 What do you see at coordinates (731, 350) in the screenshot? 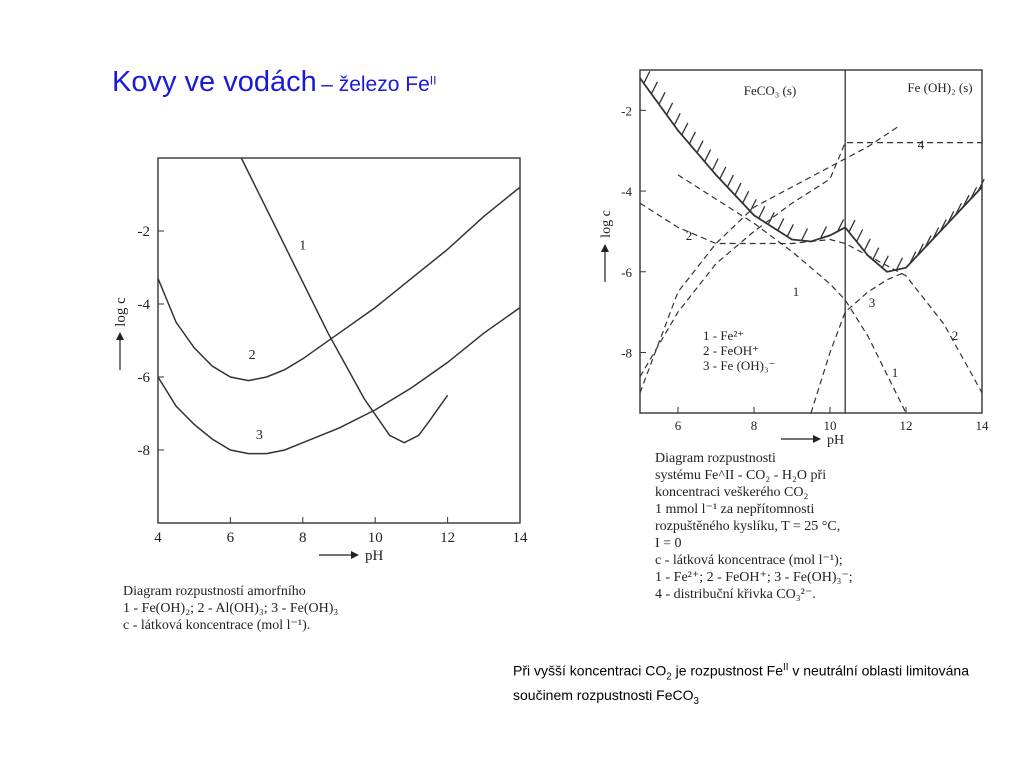
I see `legend-entry: 2 - FeOH⁺` at bounding box center [731, 350].